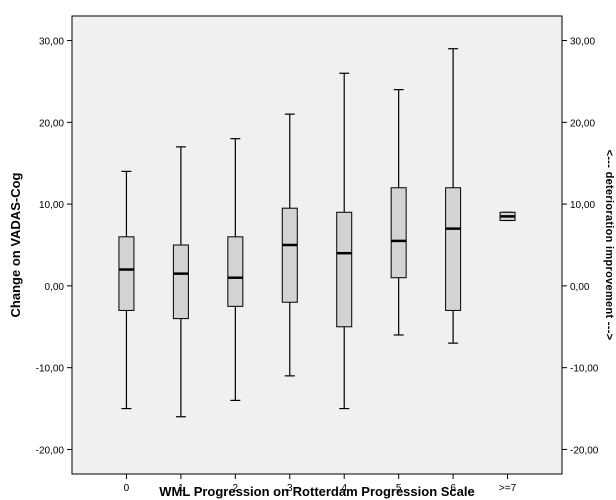  What do you see at coordinates (290, 488) in the screenshot?
I see `x-tick-label: 3` at bounding box center [290, 488].